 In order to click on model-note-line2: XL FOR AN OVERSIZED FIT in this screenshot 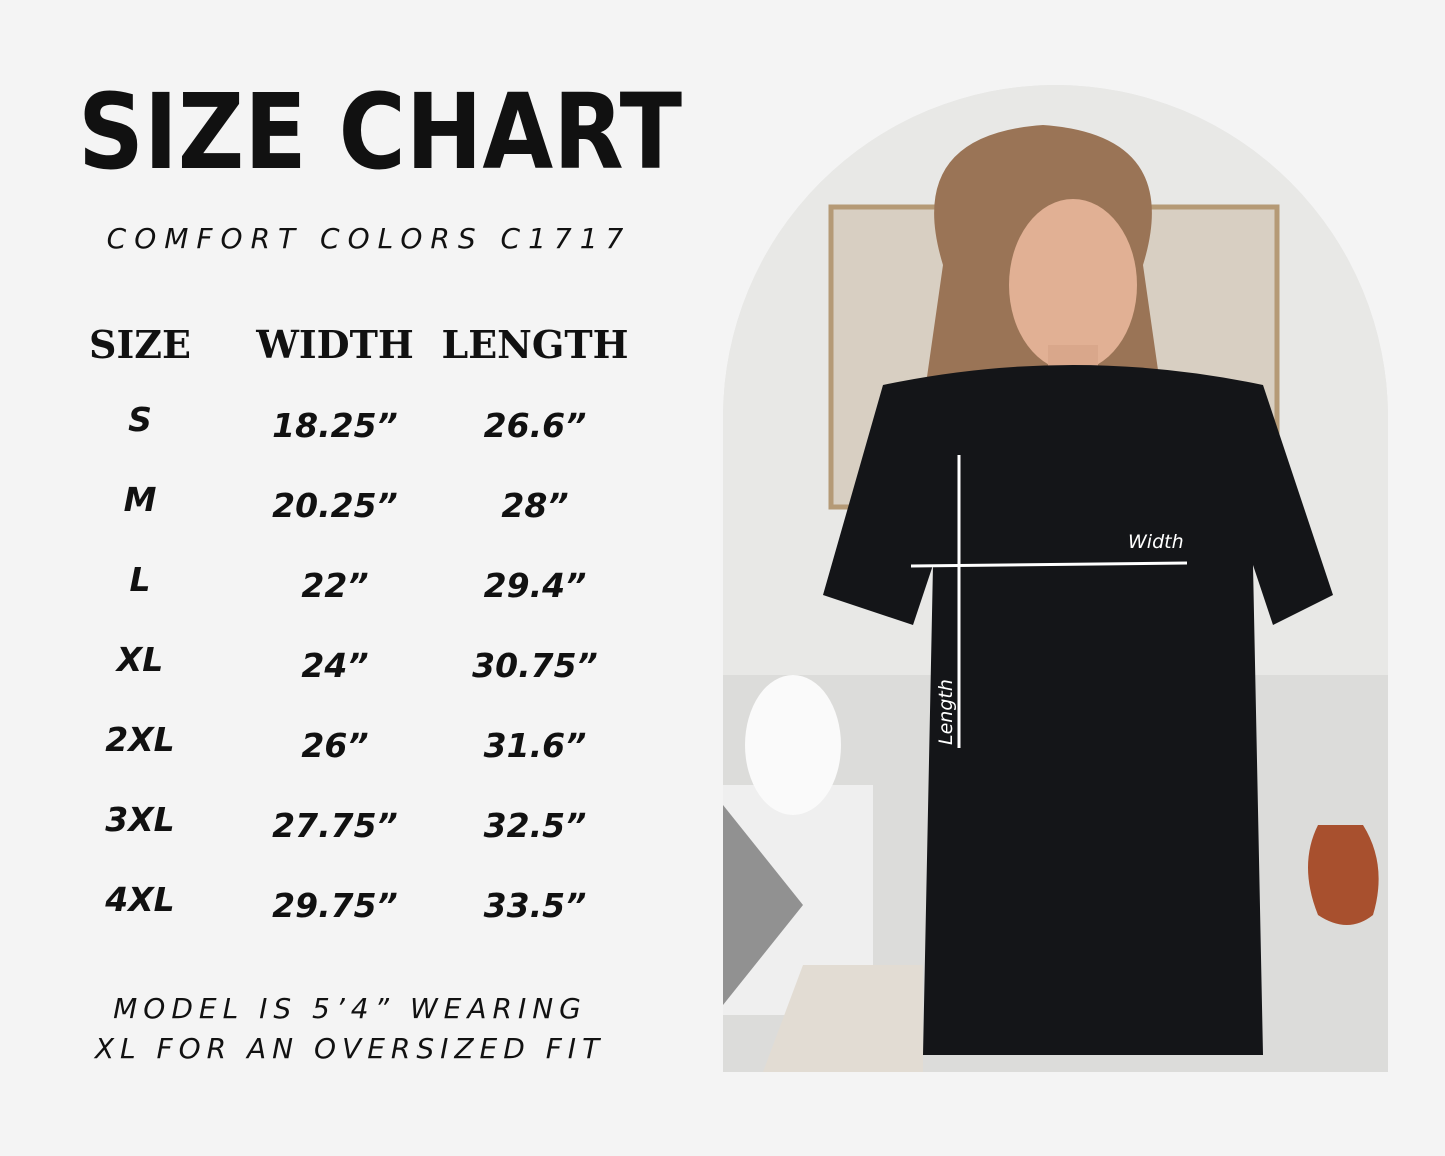, I will do `click(350, 1048)`.